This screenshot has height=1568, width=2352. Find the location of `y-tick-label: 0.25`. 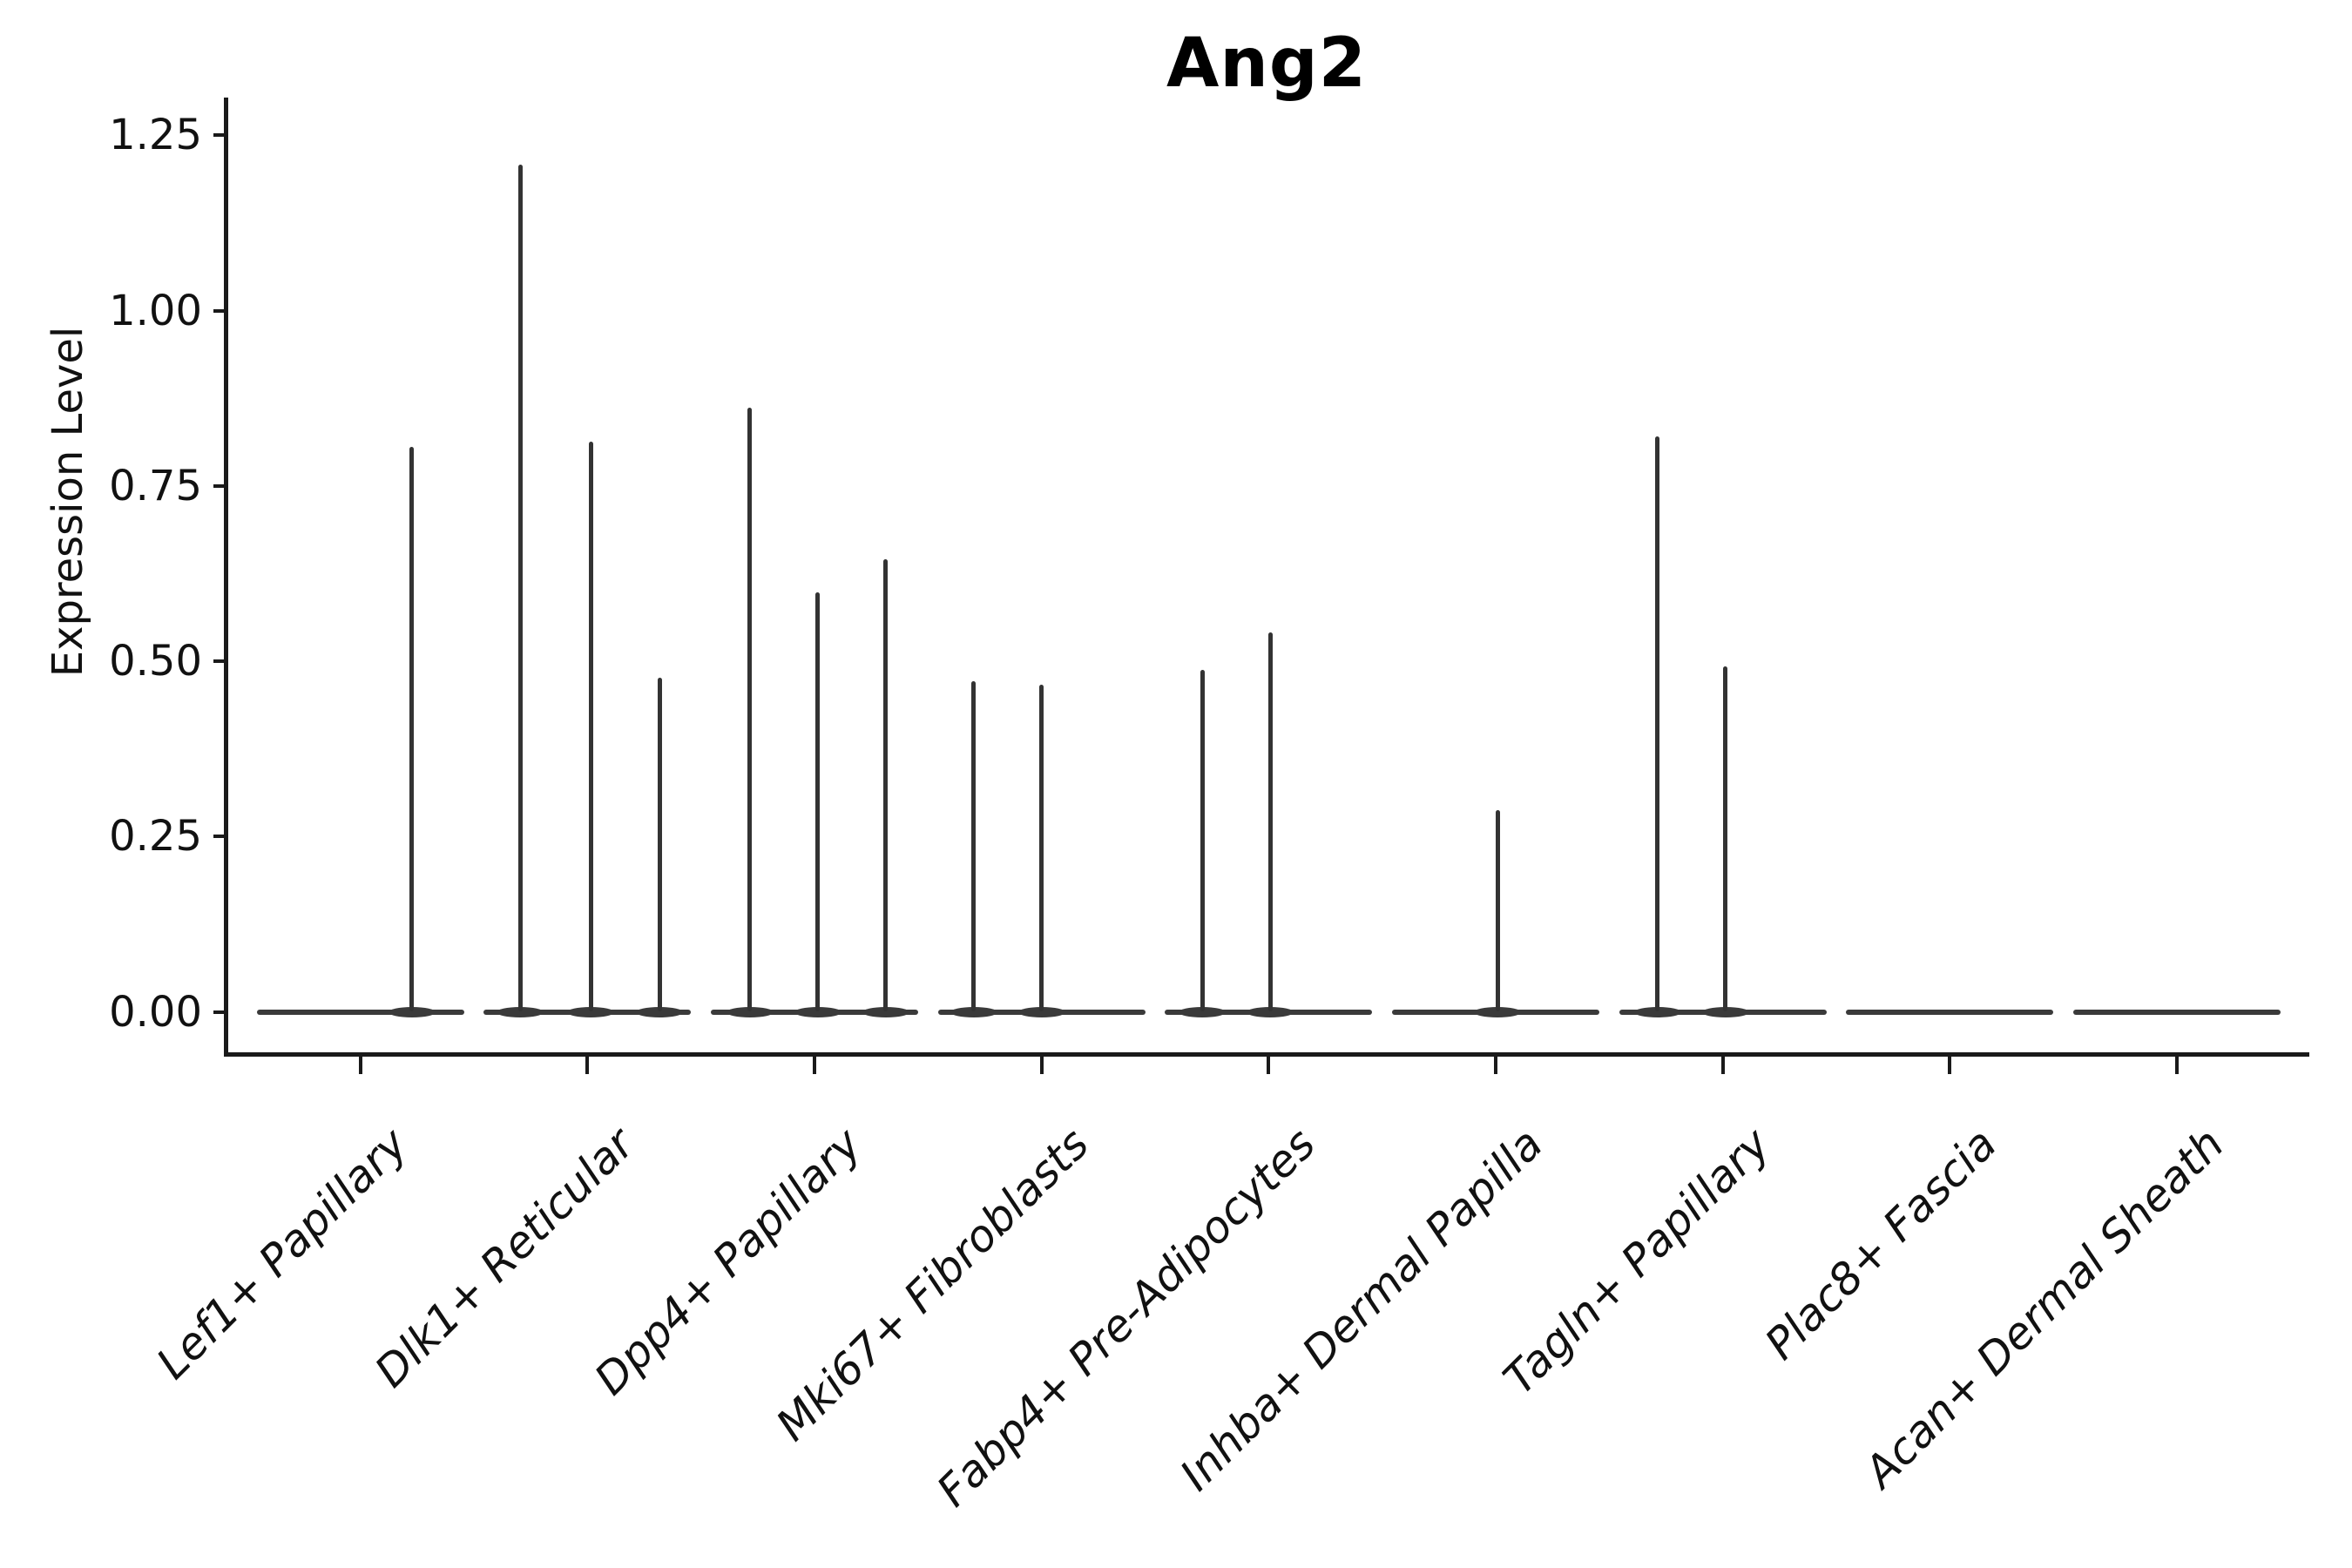

y-tick-label: 0.25 is located at coordinates (155, 837).